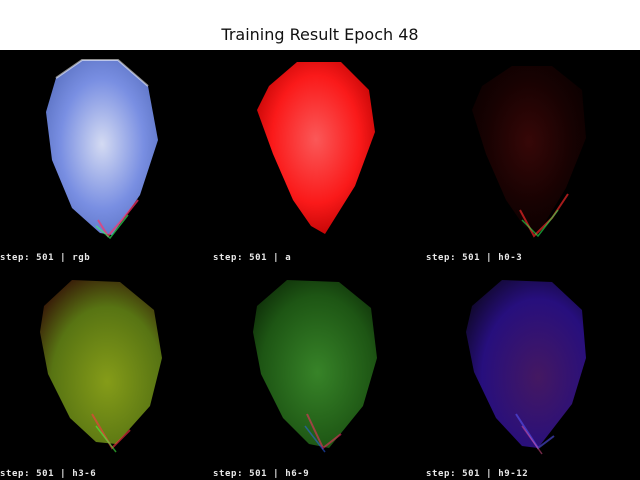 The width and height of the screenshot is (640, 480). Describe the element at coordinates (477, 474) in the screenshot. I see `panel-caption: step: 501 | h9-12` at that location.